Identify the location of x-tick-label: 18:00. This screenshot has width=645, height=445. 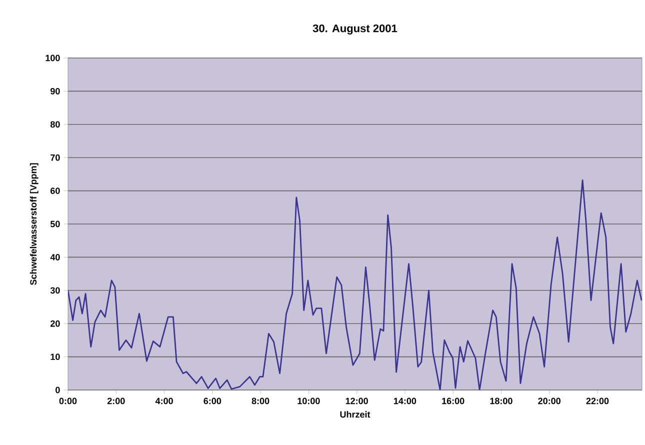
(501, 401).